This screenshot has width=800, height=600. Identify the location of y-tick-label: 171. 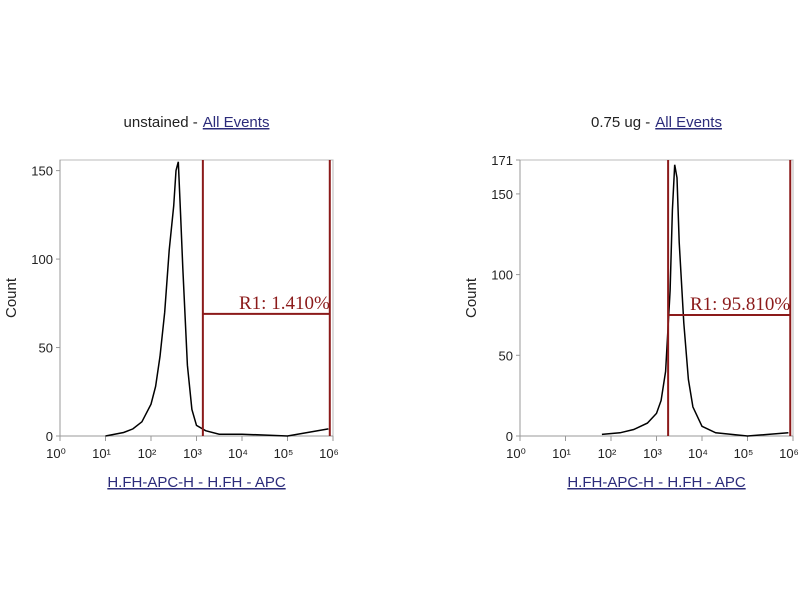
(502, 160).